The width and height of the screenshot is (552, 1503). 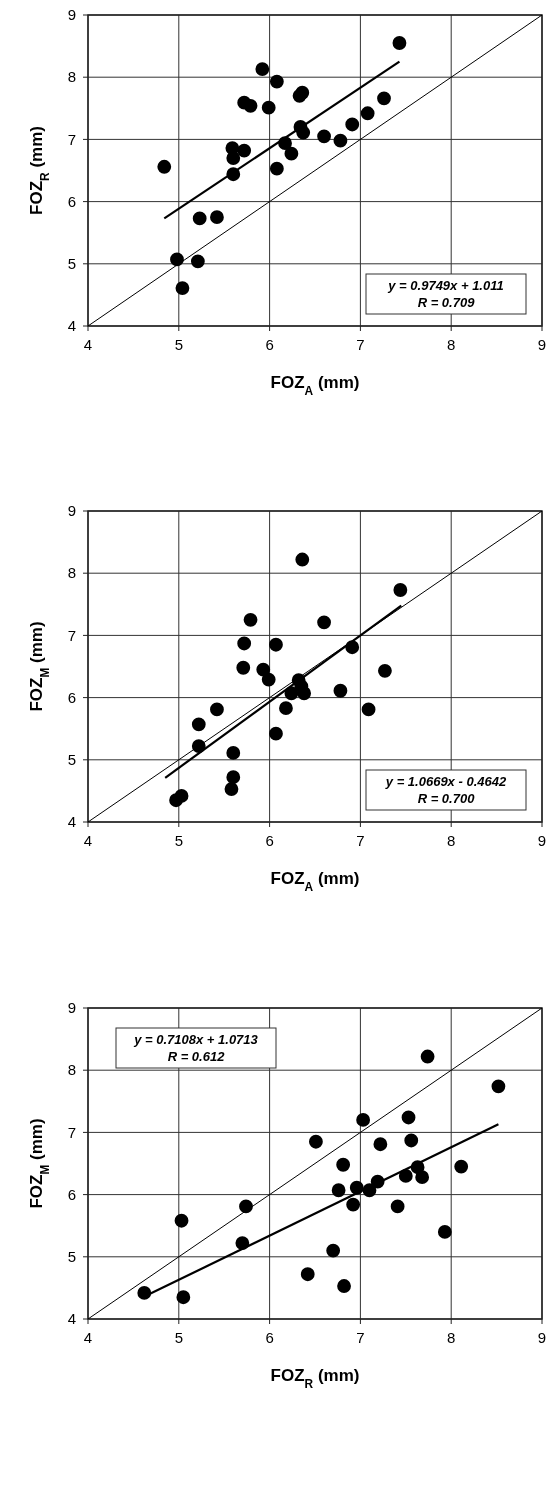 I want to click on annotation: y = 0.9749x + 1.011, so click(x=445, y=285).